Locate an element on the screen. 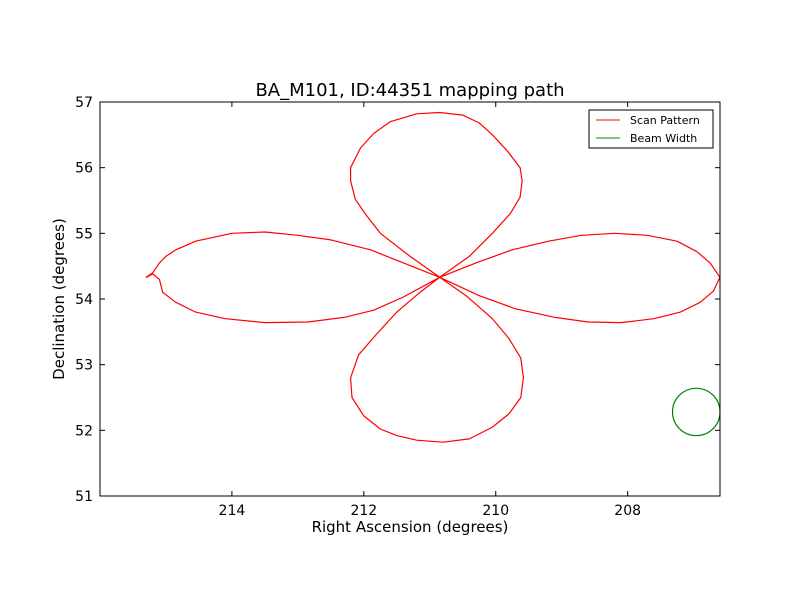 The width and height of the screenshot is (800, 600). legend-label-beam-width: Beam Width is located at coordinates (663, 138).